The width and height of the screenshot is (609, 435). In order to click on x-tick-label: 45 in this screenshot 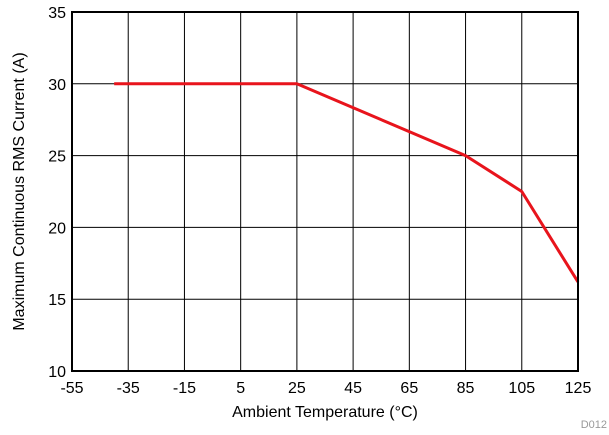, I will do `click(353, 388)`.